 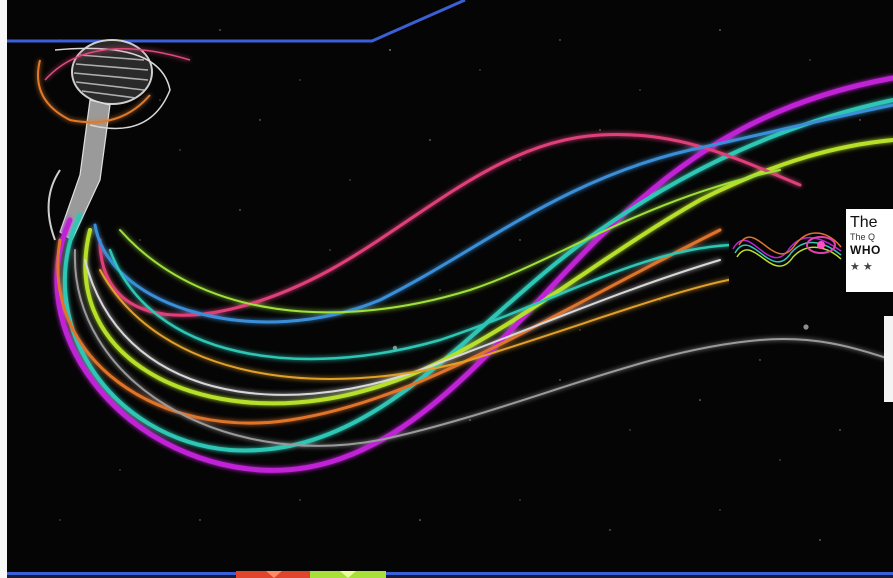 I want to click on footer-bar, so click(x=450, y=573).